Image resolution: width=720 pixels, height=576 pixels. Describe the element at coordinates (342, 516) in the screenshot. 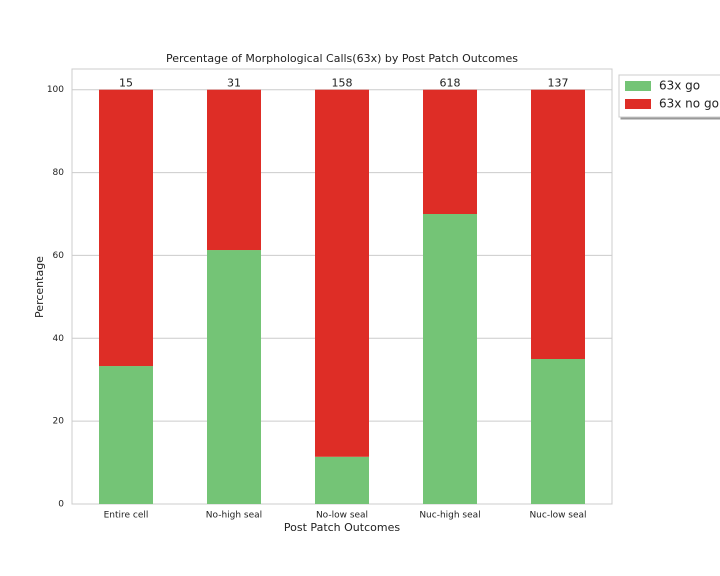

I see `x-tick-label: No-low seal` at that location.